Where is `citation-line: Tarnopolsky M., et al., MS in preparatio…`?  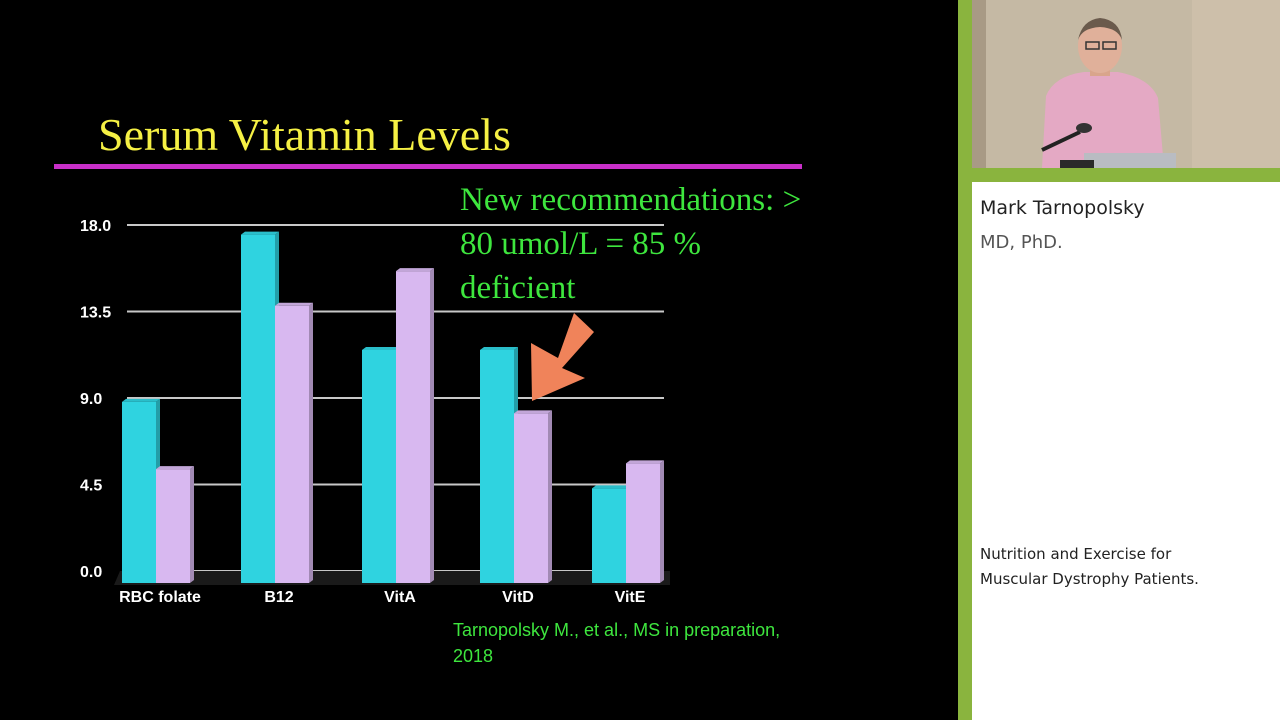 citation-line: Tarnopolsky M., et al., MS in preparatio… is located at coordinates (617, 630).